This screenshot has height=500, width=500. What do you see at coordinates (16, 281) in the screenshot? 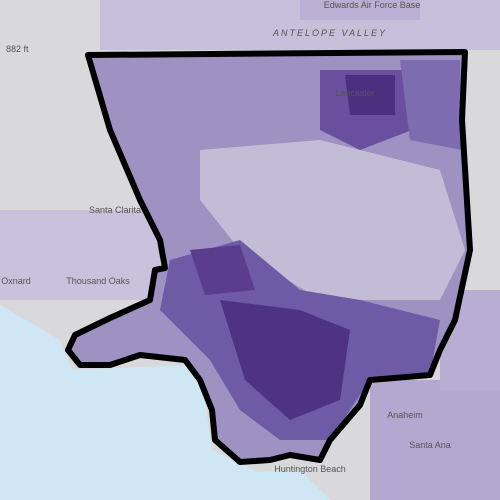
I see `place-label: Oxnard` at bounding box center [16, 281].